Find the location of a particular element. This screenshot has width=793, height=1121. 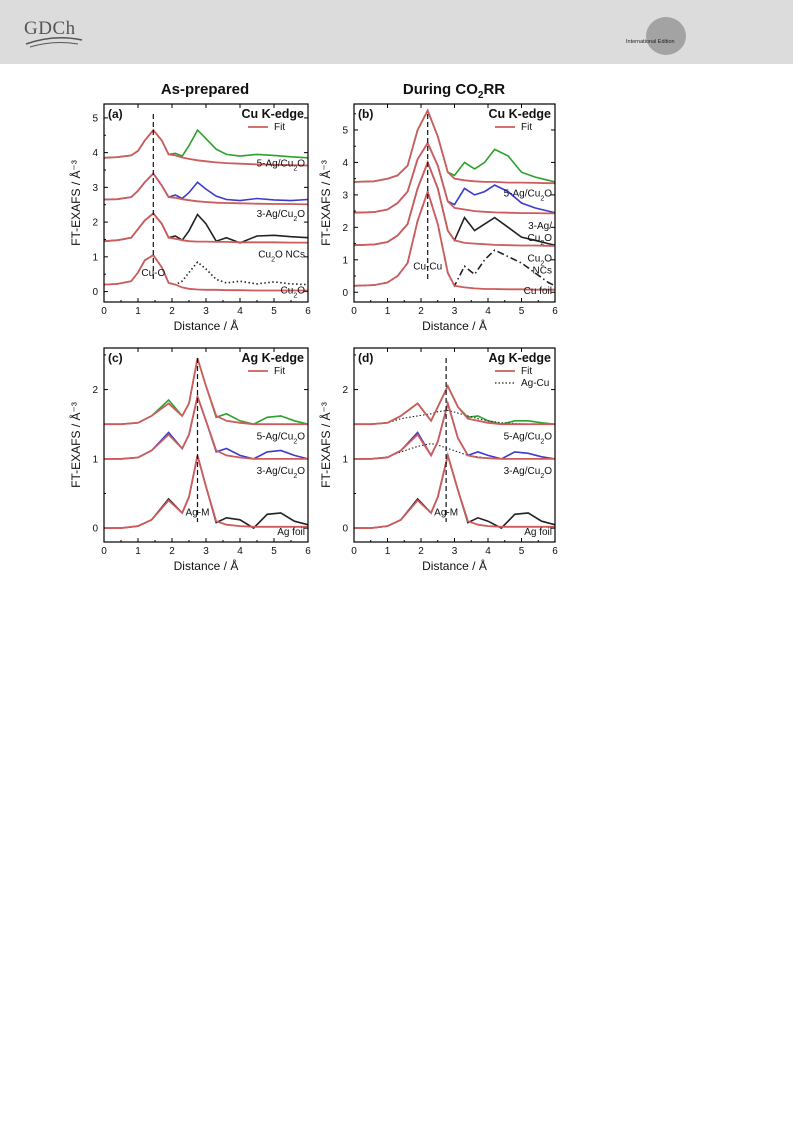

series-label: Cu foil is located at coordinates (538, 291).